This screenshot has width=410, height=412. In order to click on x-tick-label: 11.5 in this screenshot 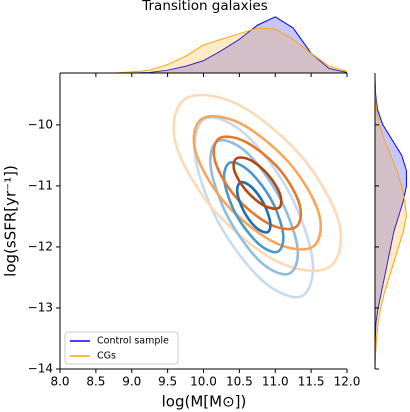, I will do `click(311, 382)`.